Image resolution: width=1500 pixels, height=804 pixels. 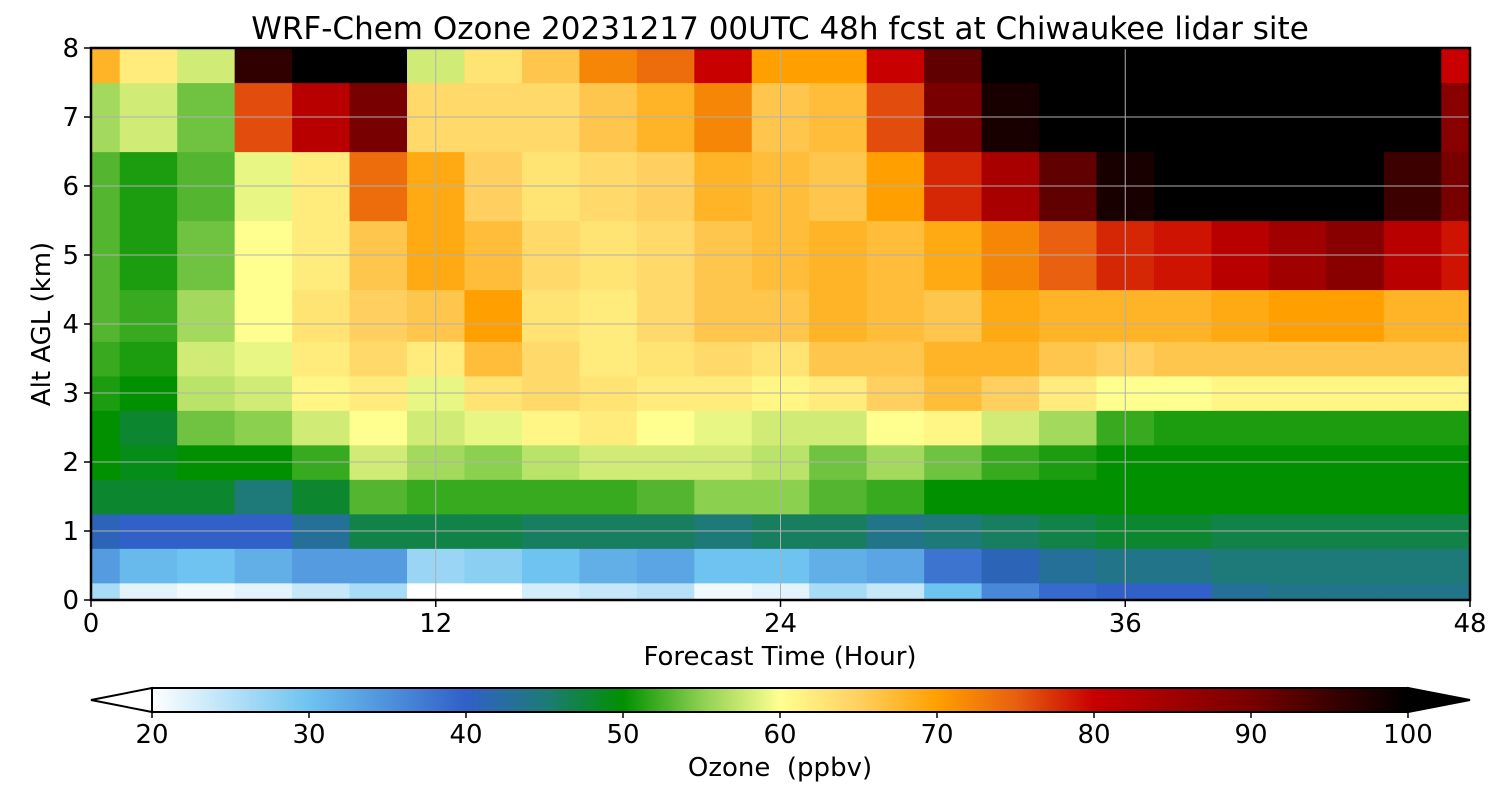 What do you see at coordinates (465, 735) in the screenshot?
I see `colorbar-tick-label: 40` at bounding box center [465, 735].